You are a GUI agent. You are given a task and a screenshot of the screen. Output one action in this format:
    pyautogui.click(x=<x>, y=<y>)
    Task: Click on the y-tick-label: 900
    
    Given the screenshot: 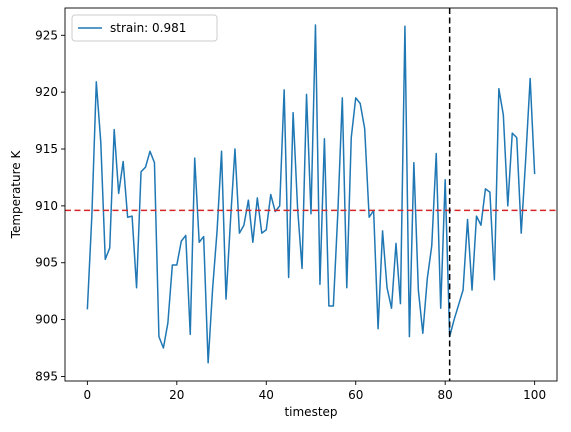 What is the action you would take?
    pyautogui.click(x=46, y=320)
    